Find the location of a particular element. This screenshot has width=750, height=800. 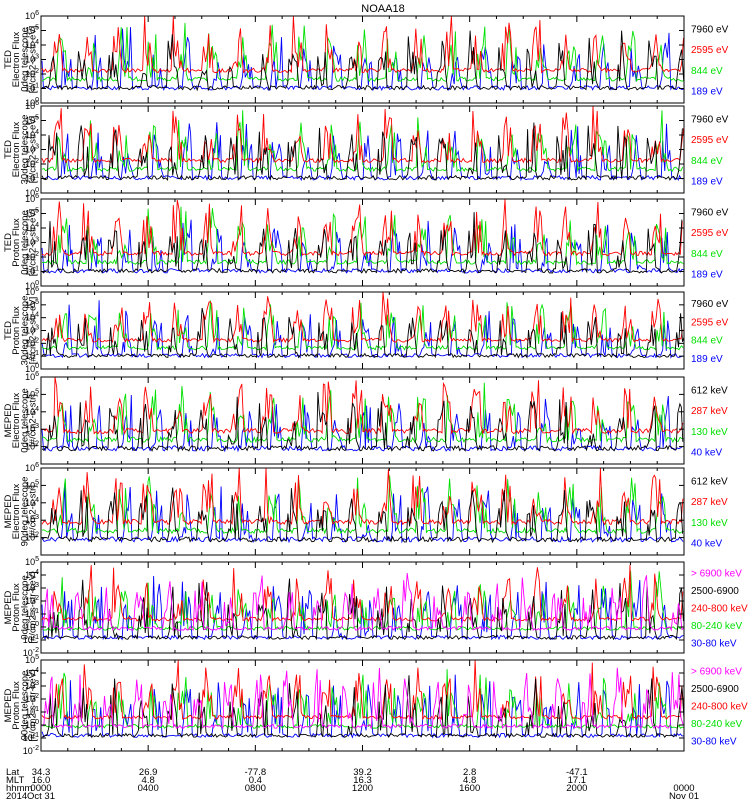

x-tick-label: 1600 is located at coordinates (469, 788).